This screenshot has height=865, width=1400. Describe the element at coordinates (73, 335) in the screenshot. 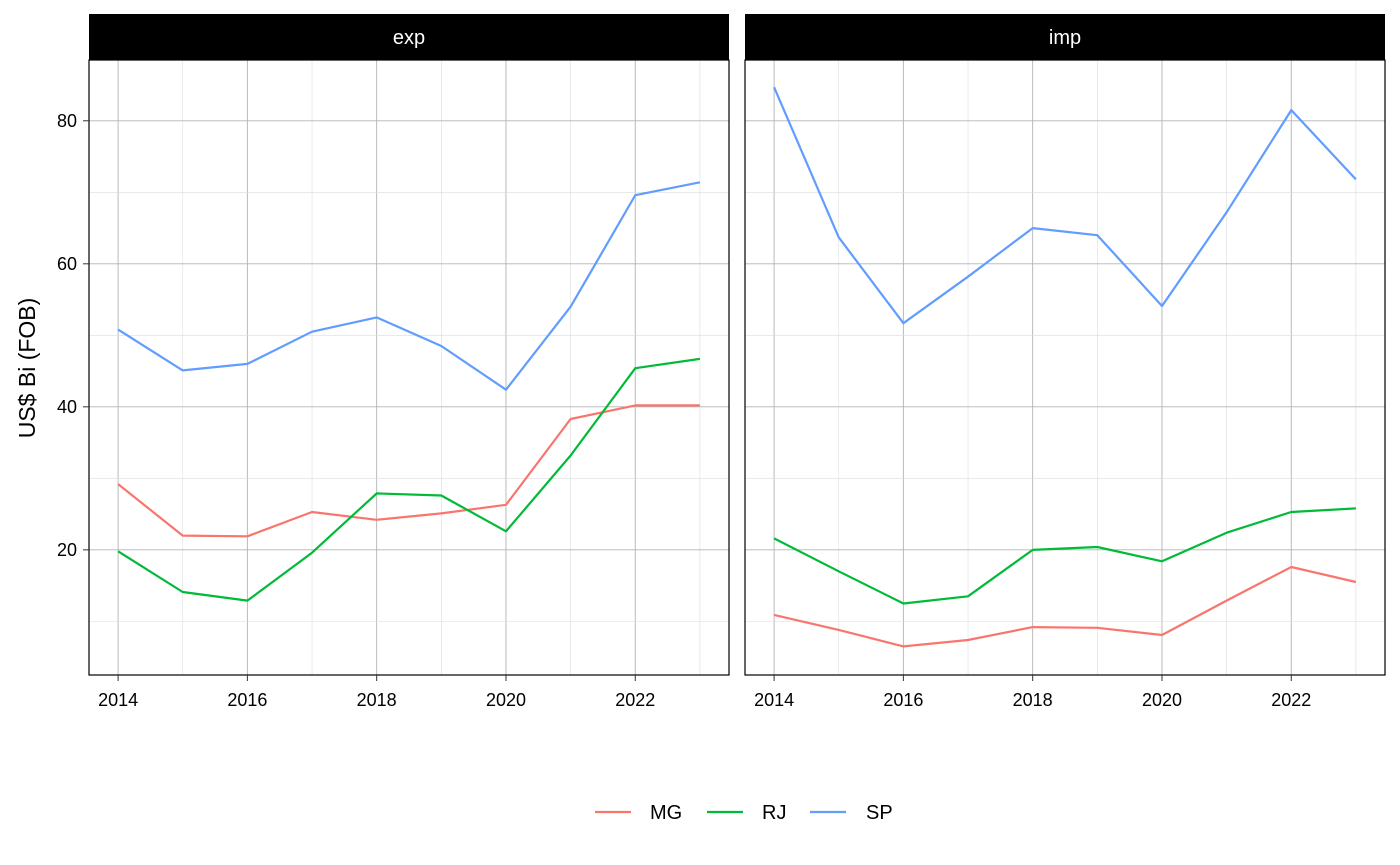

I see `y-axis: 20 40 60 80` at that location.